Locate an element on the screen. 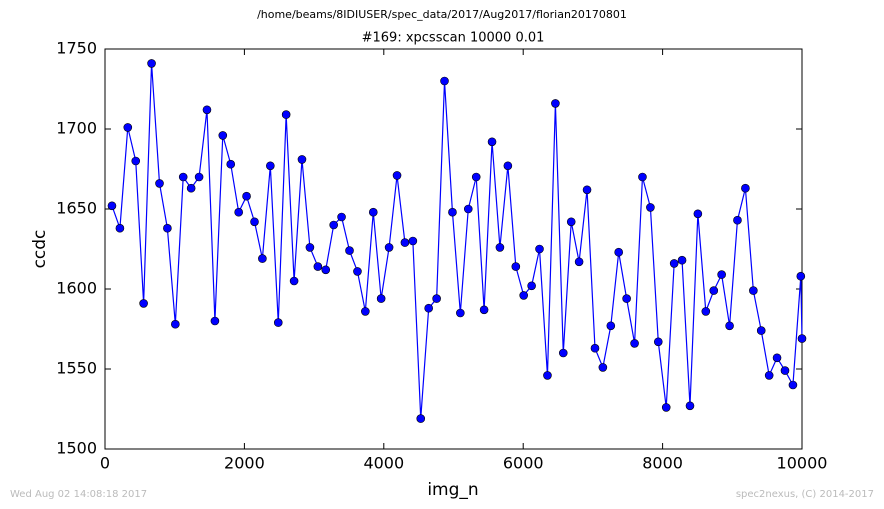 The width and height of the screenshot is (884, 509). x-tick-label: 6000 is located at coordinates (523, 463).